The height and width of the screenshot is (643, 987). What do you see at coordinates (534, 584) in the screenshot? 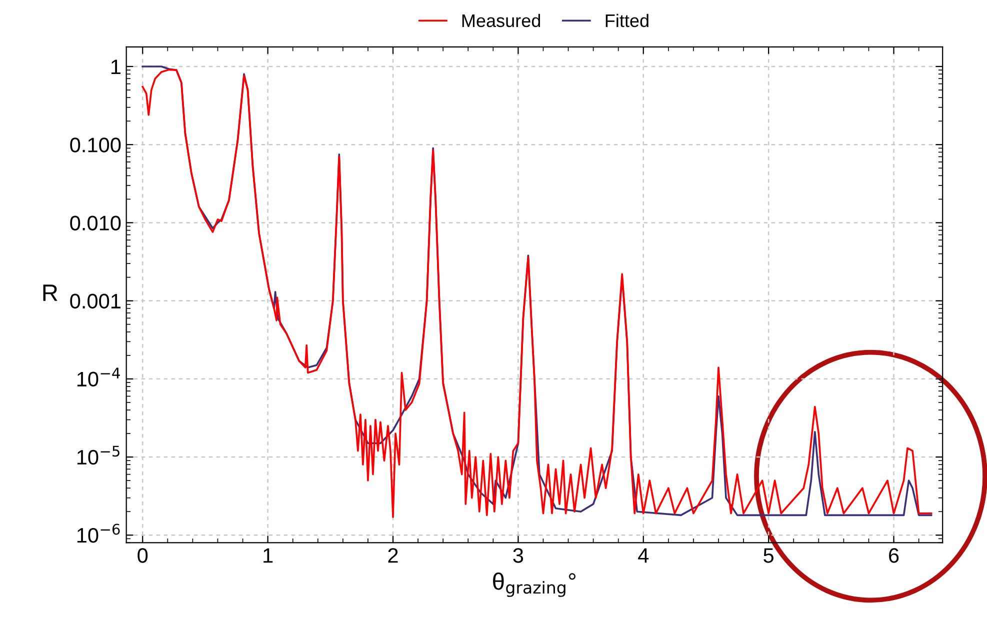
I see `x-axis-title: θ$_{grazing}$°` at bounding box center [534, 584].